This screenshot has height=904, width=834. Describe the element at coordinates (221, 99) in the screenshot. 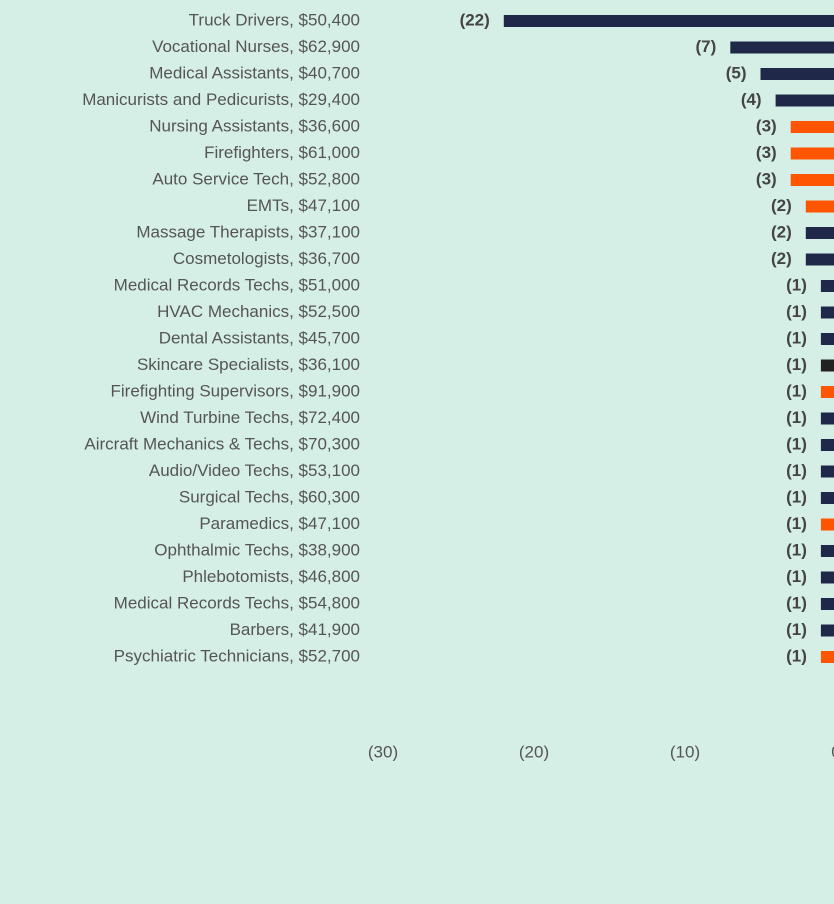

I see `category-label: Manicurists and Pedicurists, $29,400` at that location.